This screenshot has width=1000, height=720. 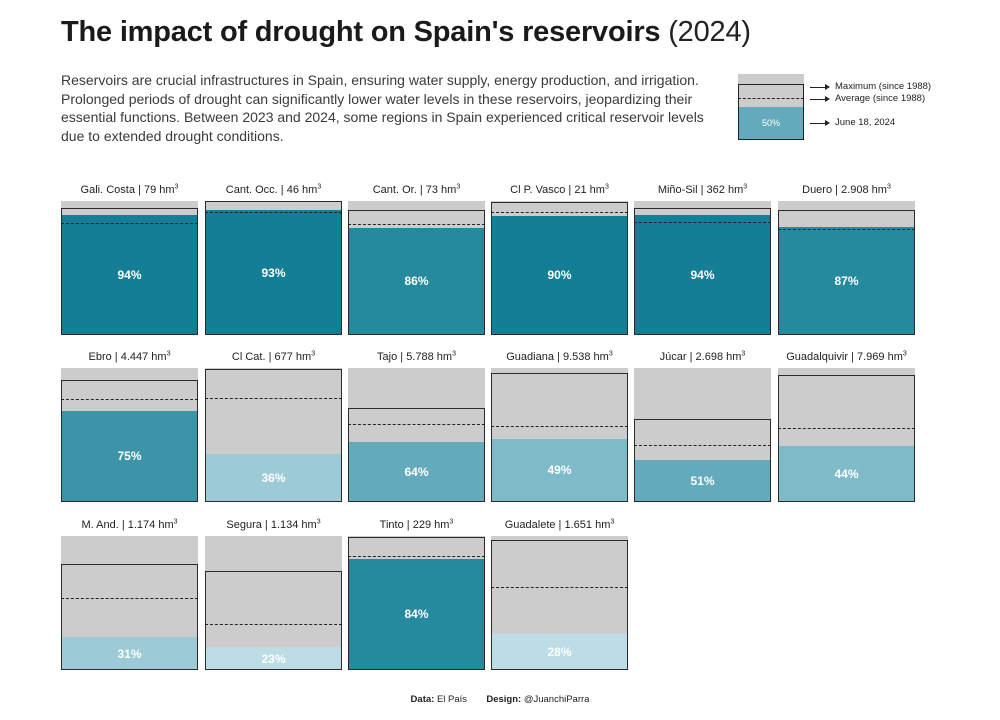 I want to click on footer: Data: El País Design: @JuanchiParra, so click(x=500, y=699).